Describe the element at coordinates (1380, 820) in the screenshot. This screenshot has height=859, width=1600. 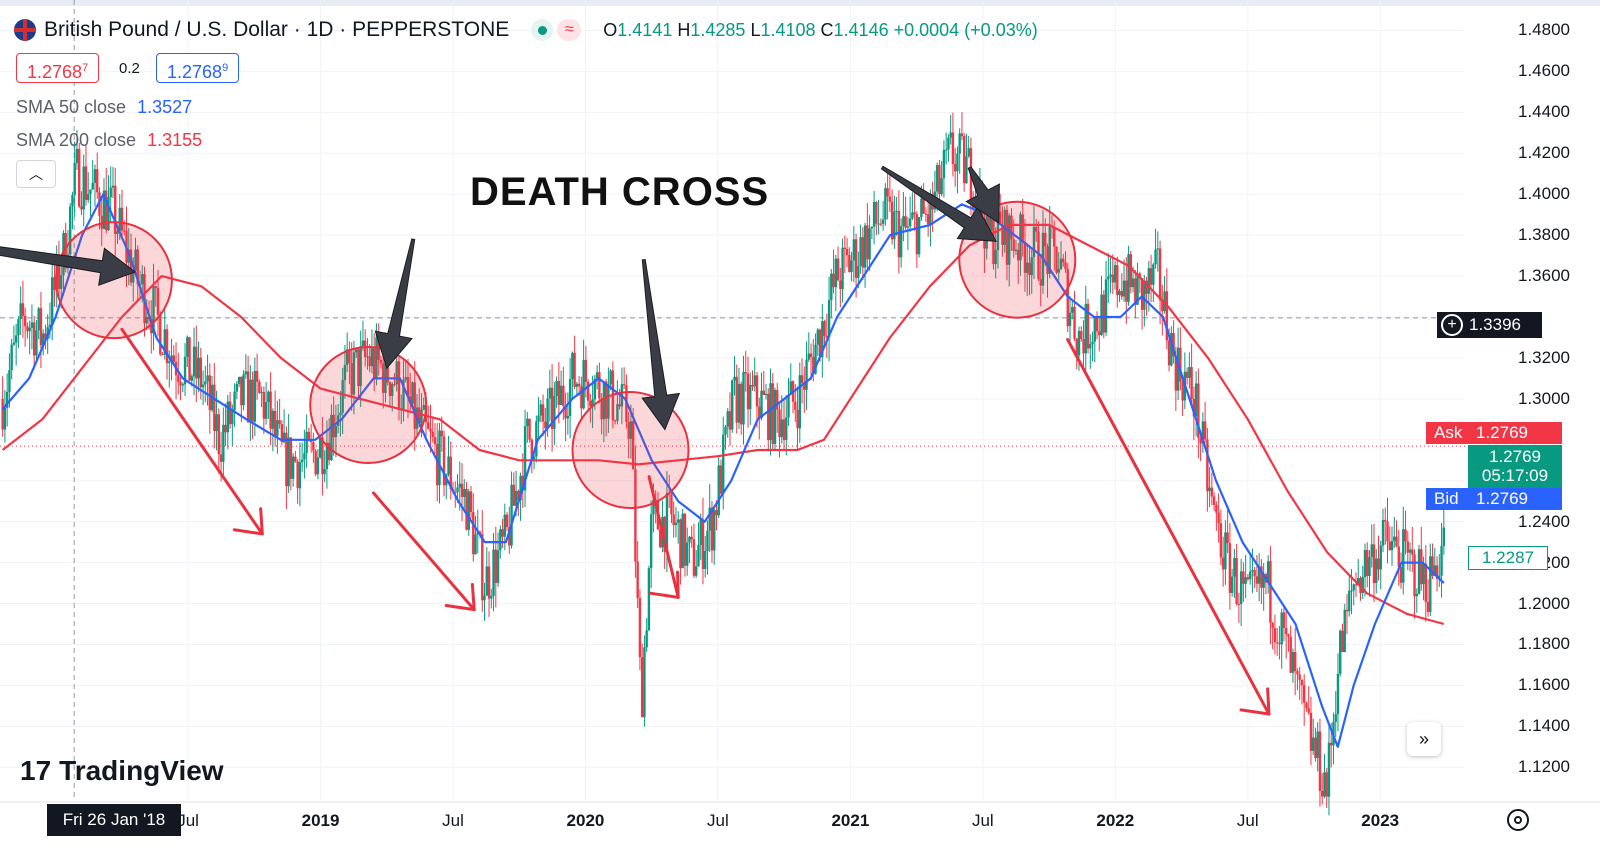
I see `x-tick-label: 2023` at that location.